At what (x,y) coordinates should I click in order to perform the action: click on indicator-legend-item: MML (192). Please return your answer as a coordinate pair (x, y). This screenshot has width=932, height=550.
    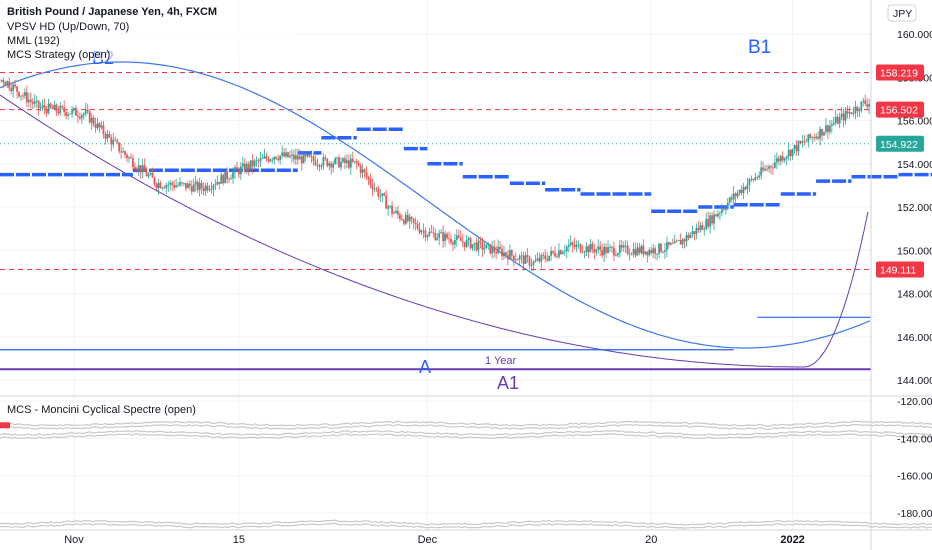
    Looking at the image, I should click on (33, 41).